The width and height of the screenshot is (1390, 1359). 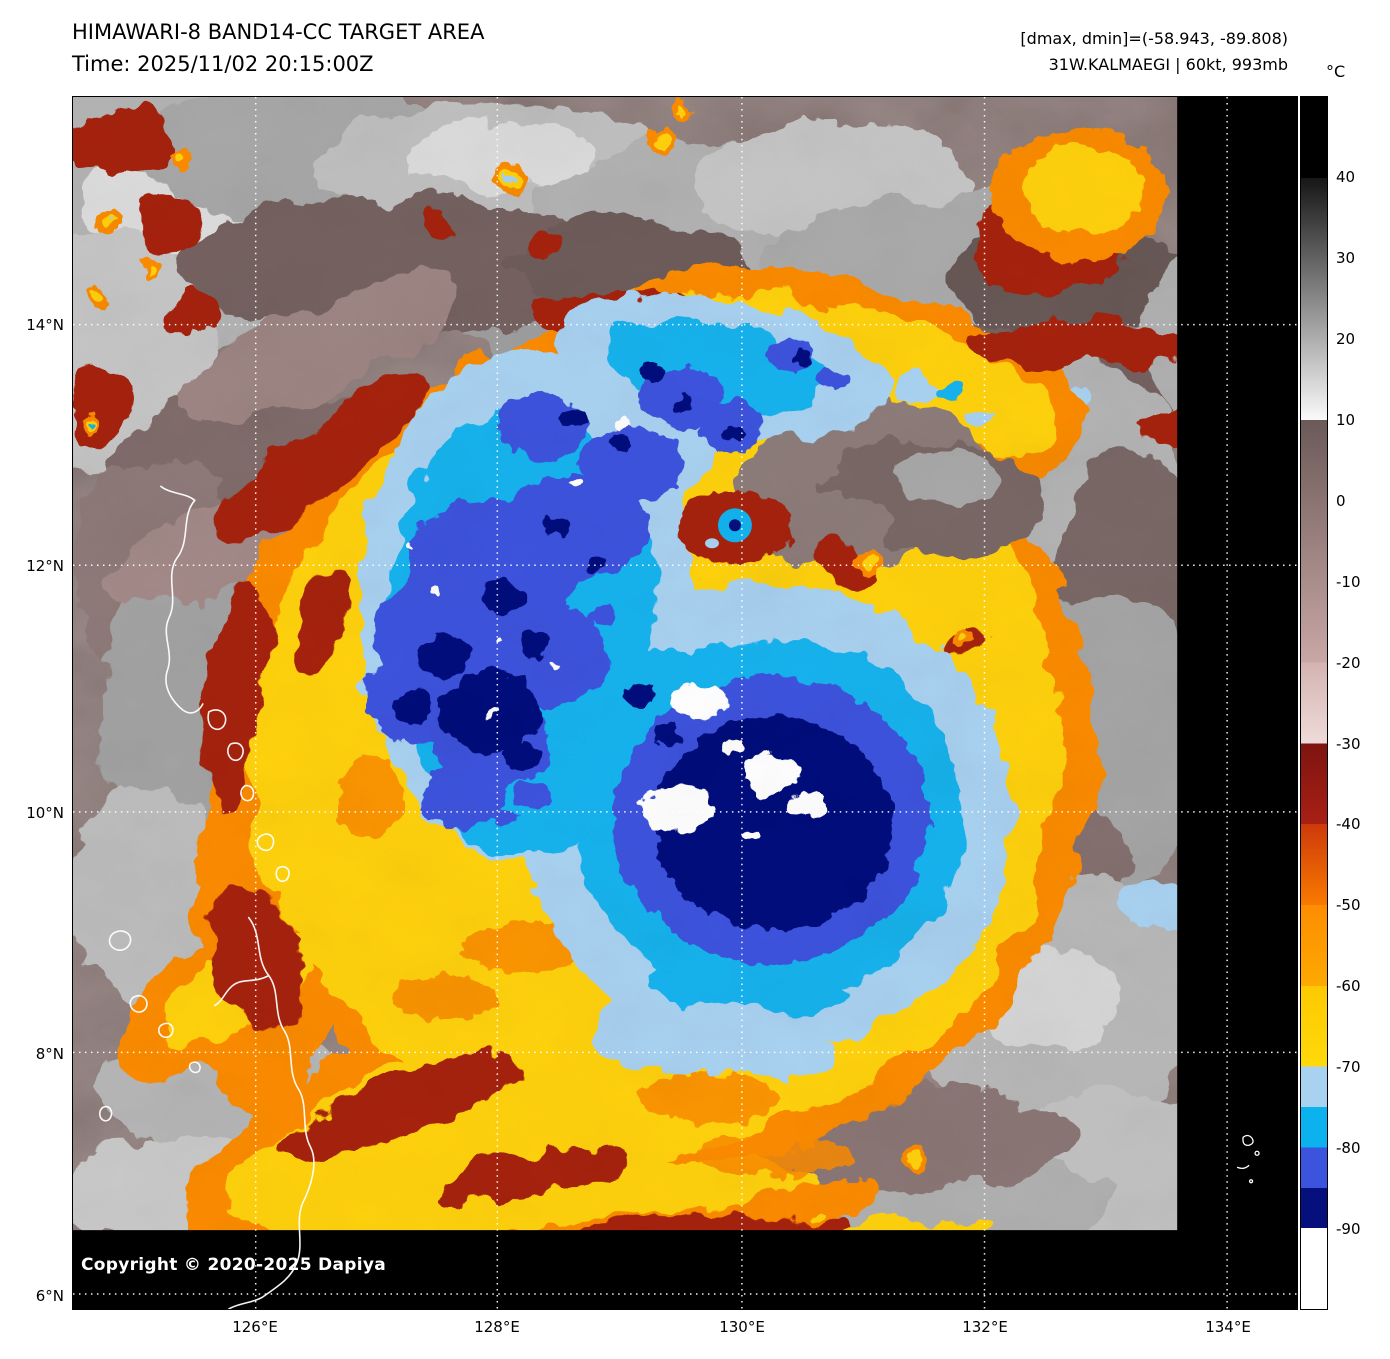 I want to click on colorbar-tick-m20: -20, so click(x=1348, y=663).